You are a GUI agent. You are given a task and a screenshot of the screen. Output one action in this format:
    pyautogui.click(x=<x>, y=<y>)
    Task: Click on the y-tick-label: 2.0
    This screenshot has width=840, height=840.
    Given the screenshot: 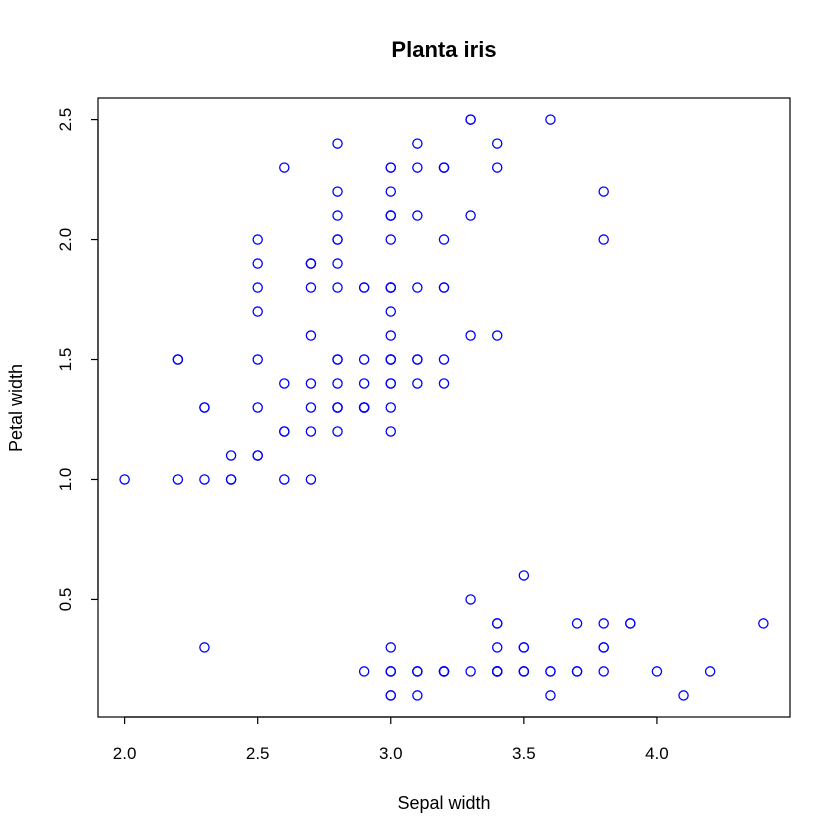 What is the action you would take?
    pyautogui.click(x=65, y=240)
    